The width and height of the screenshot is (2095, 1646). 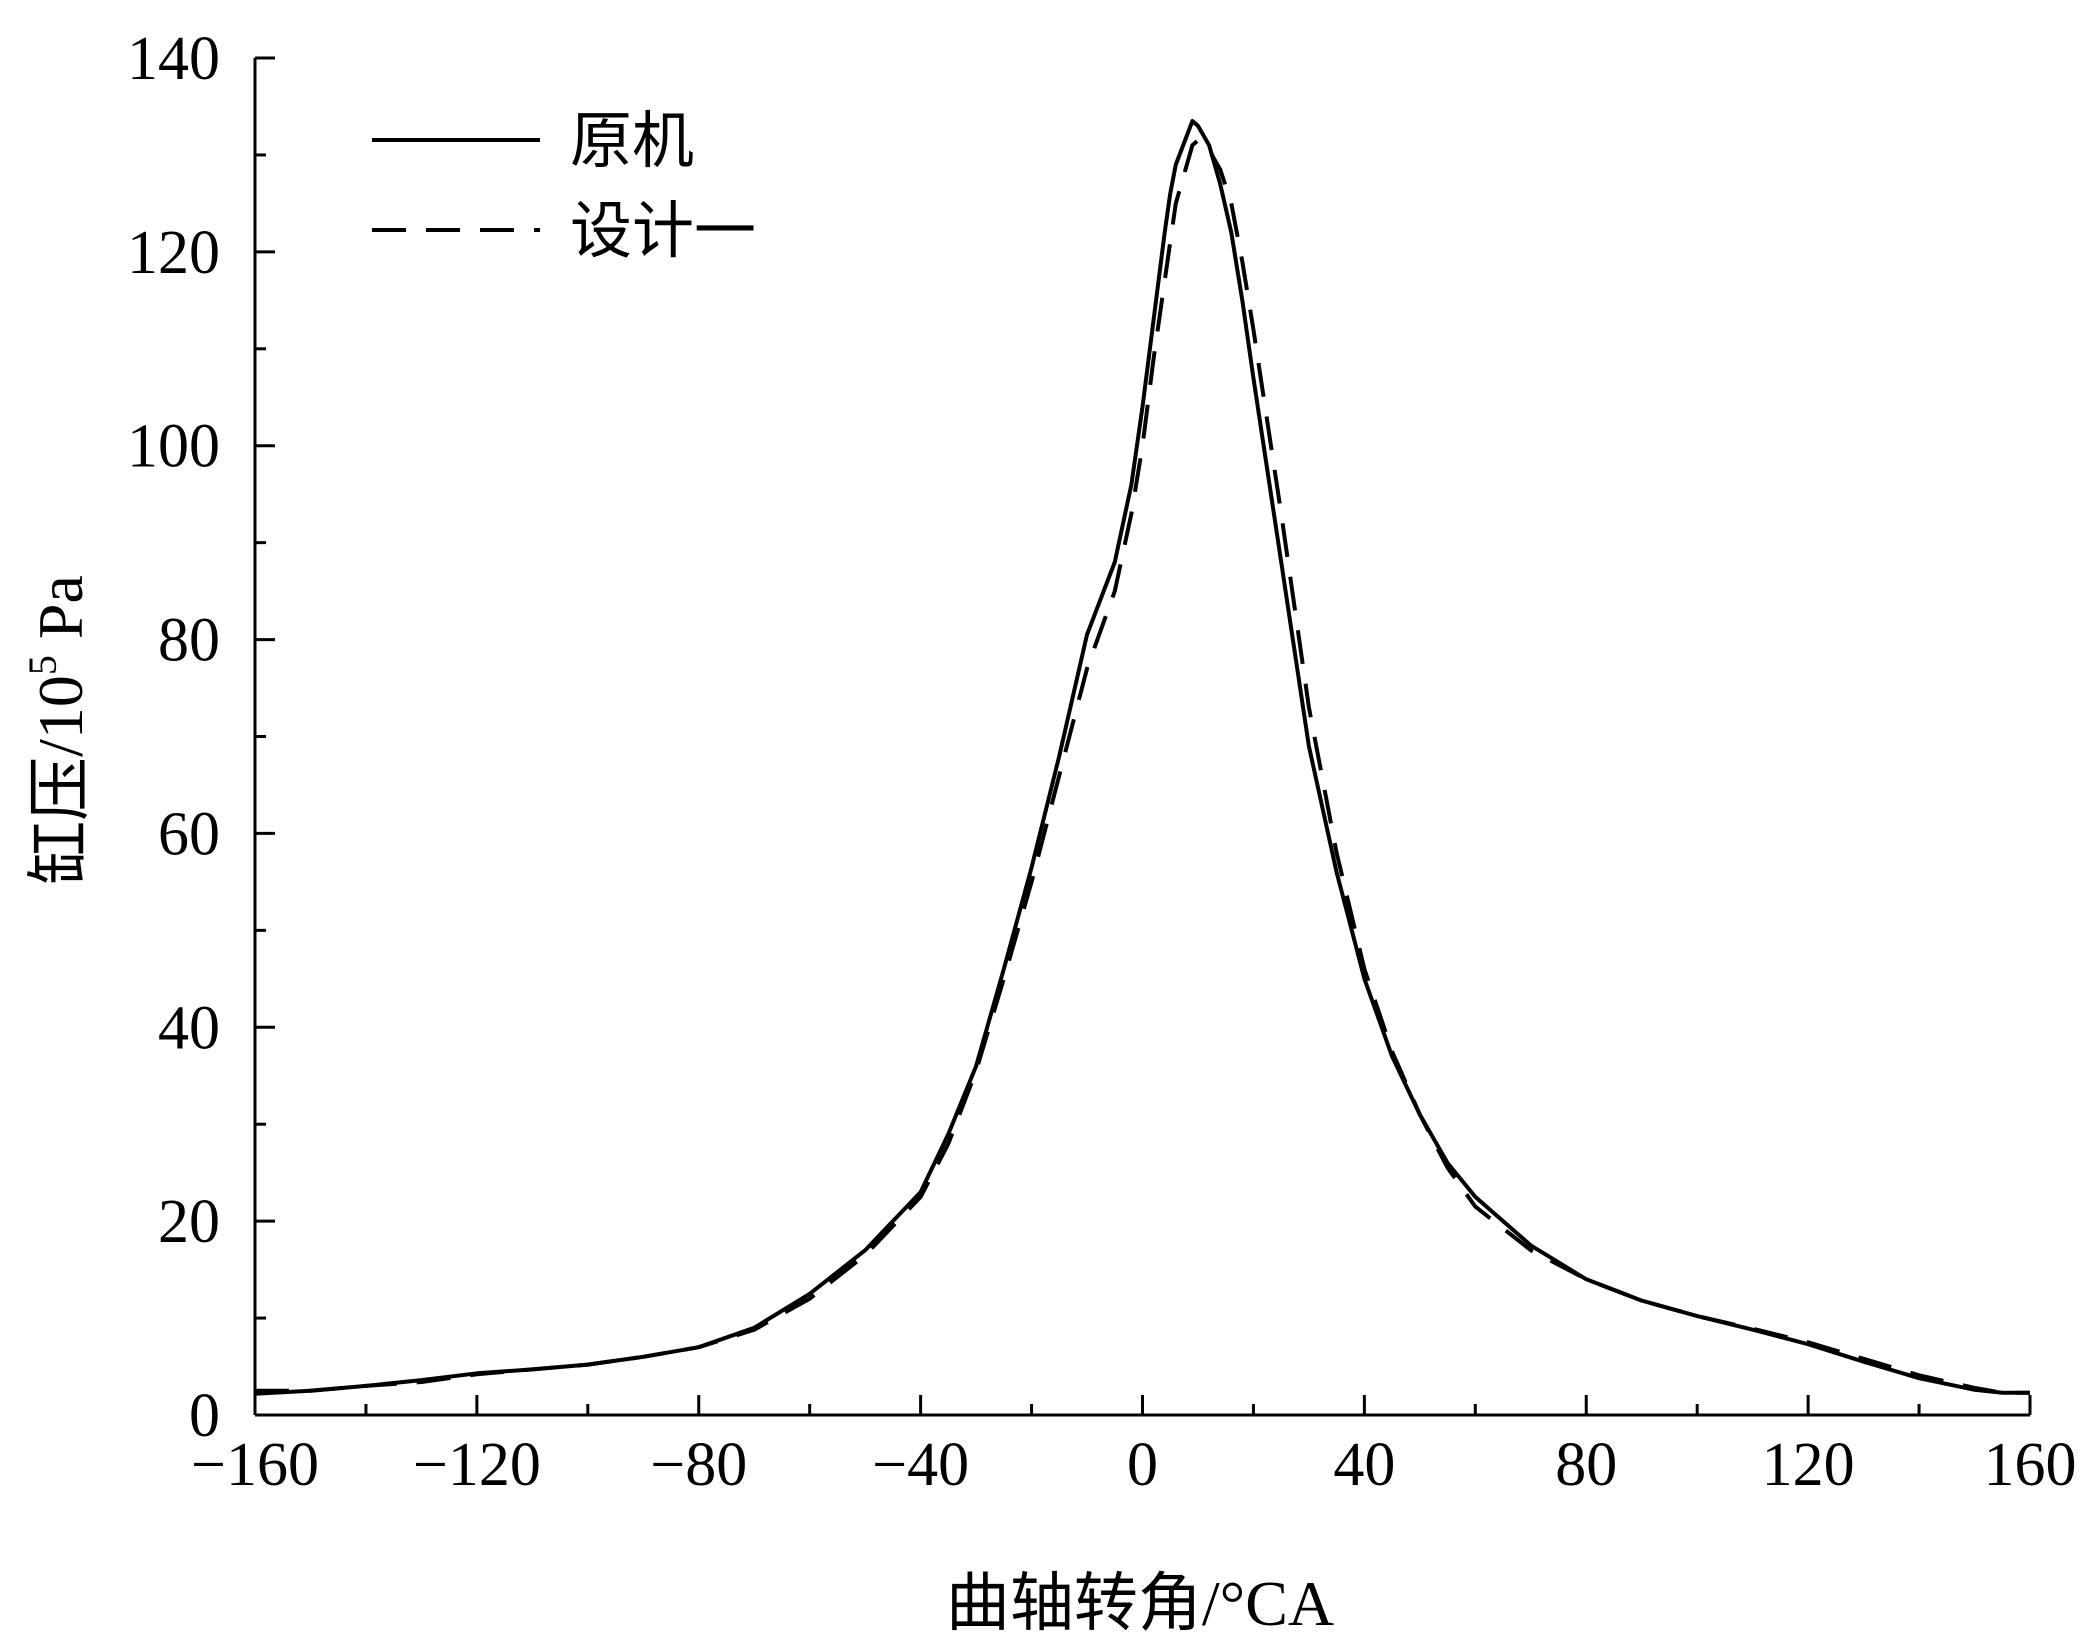 What do you see at coordinates (2030, 1465) in the screenshot?
I see `x-tick-label: 160` at bounding box center [2030, 1465].